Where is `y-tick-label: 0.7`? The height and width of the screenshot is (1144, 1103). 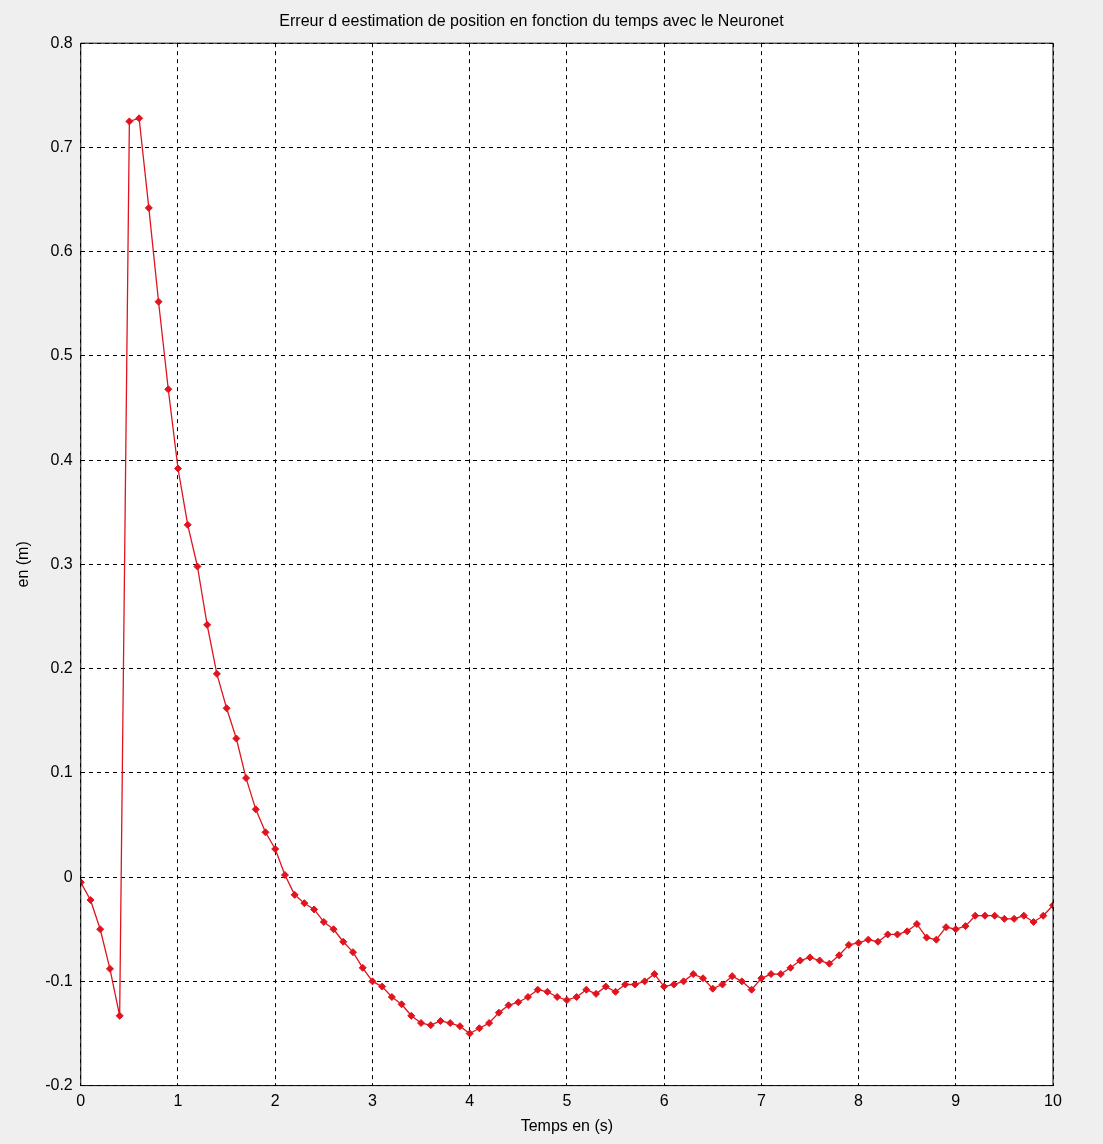
y-tick-label: 0.7 is located at coordinates (61, 146).